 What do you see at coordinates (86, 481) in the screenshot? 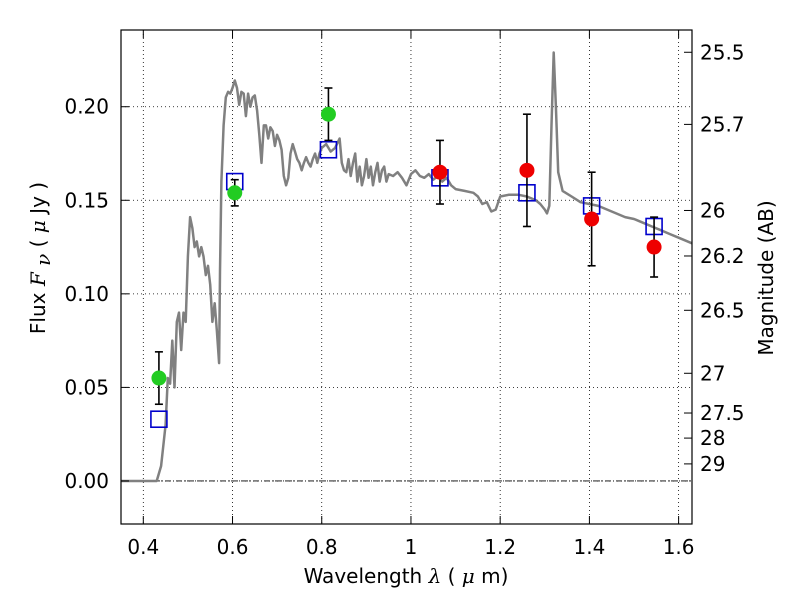
I see `y-tick-label: 0.00` at bounding box center [86, 481].